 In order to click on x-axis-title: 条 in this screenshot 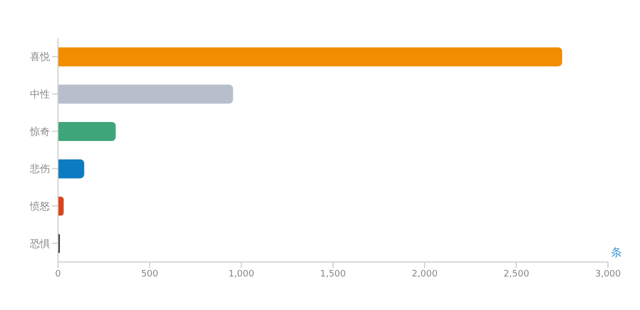, I will do `click(616, 252)`.